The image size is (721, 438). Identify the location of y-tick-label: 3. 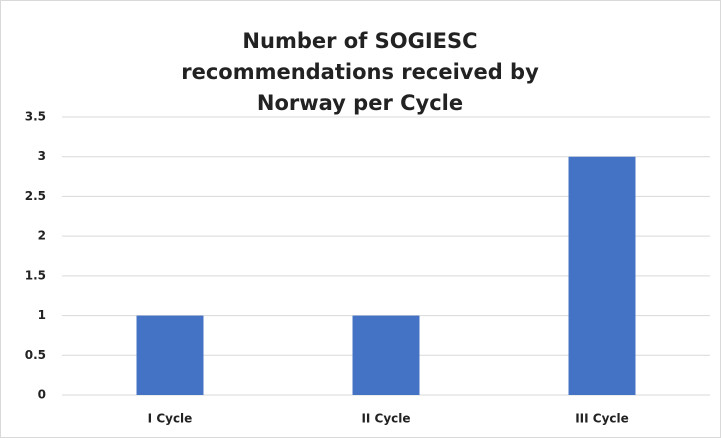
(42, 156).